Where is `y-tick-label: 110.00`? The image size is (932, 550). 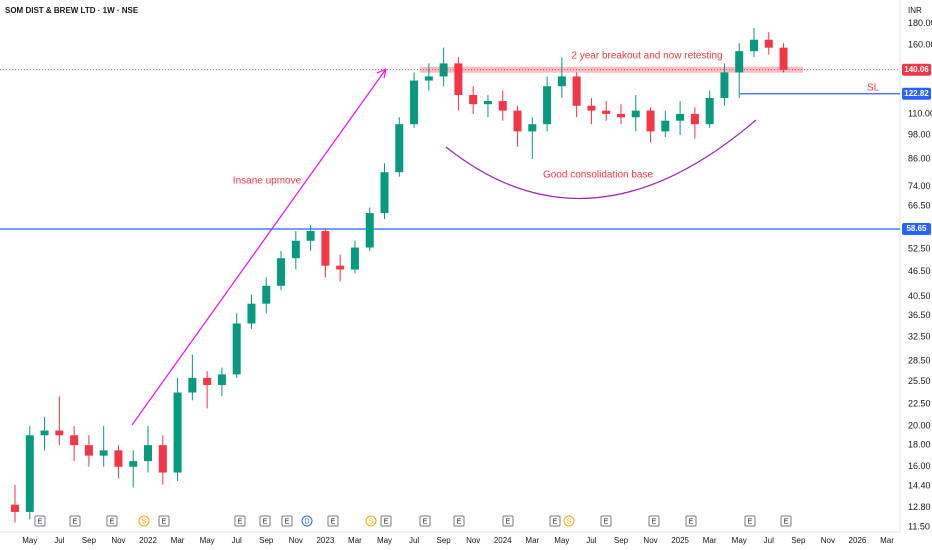
y-tick-label: 110.00 is located at coordinates (920, 113).